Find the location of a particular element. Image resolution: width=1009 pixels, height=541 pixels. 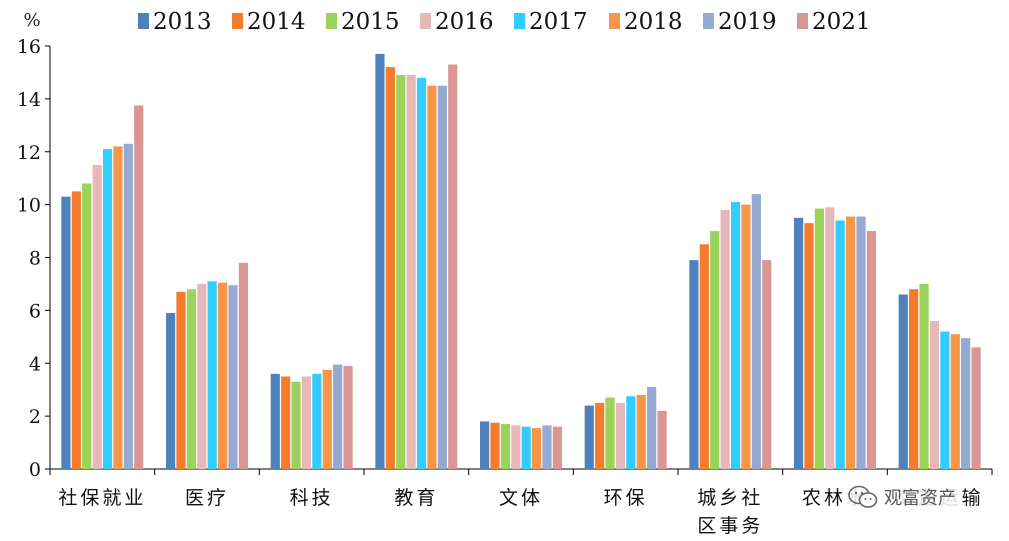

y-tick-label: 6 is located at coordinates (35, 311).